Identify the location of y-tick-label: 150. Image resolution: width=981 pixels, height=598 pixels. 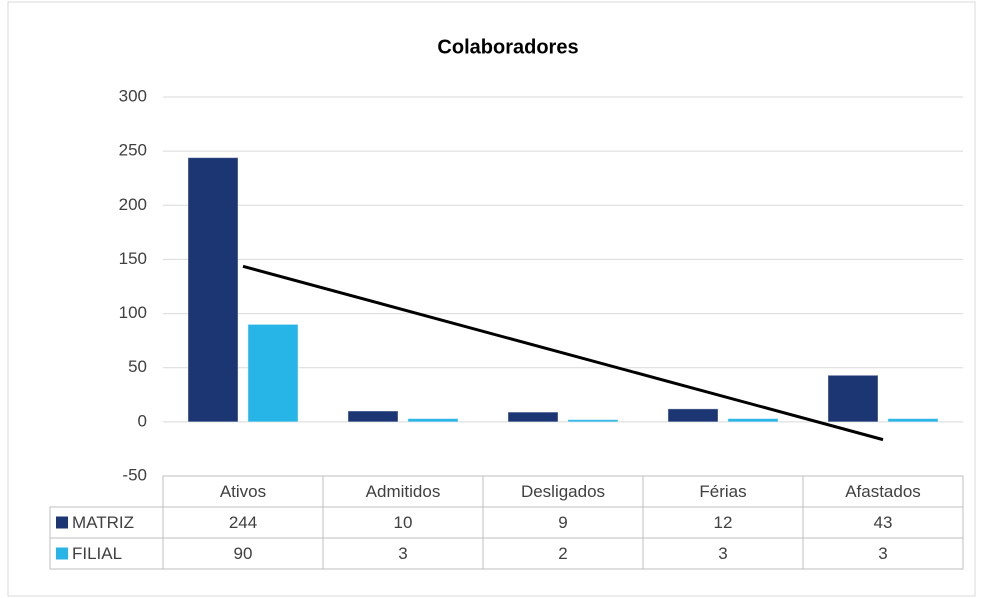
(133, 258).